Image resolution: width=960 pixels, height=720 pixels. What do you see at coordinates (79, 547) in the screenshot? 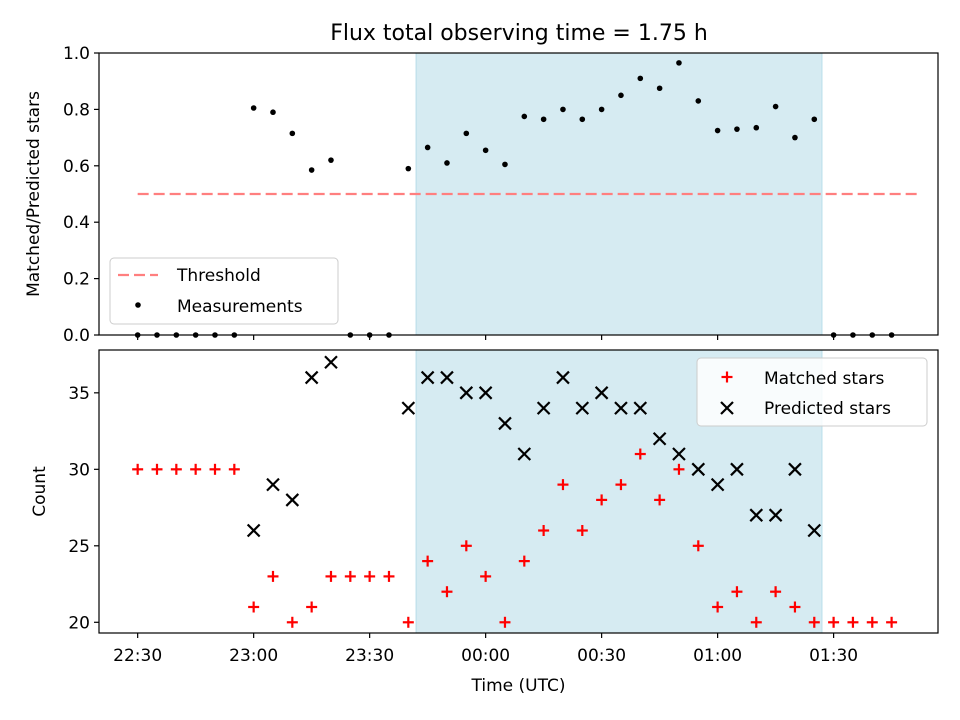
I see `bottom-y-tick-label: 25` at bounding box center [79, 547].